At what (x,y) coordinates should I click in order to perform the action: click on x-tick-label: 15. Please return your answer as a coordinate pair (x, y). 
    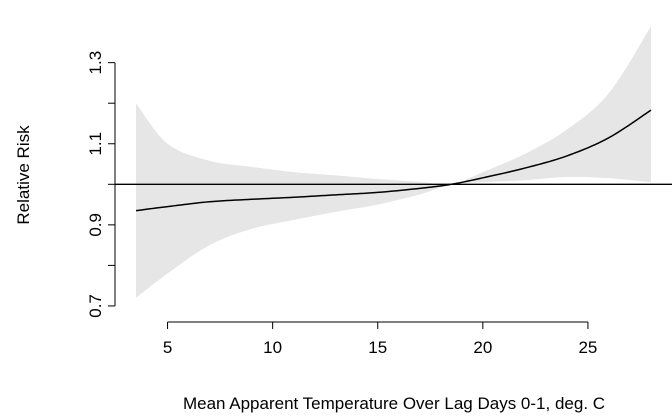
    Looking at the image, I should click on (377, 347).